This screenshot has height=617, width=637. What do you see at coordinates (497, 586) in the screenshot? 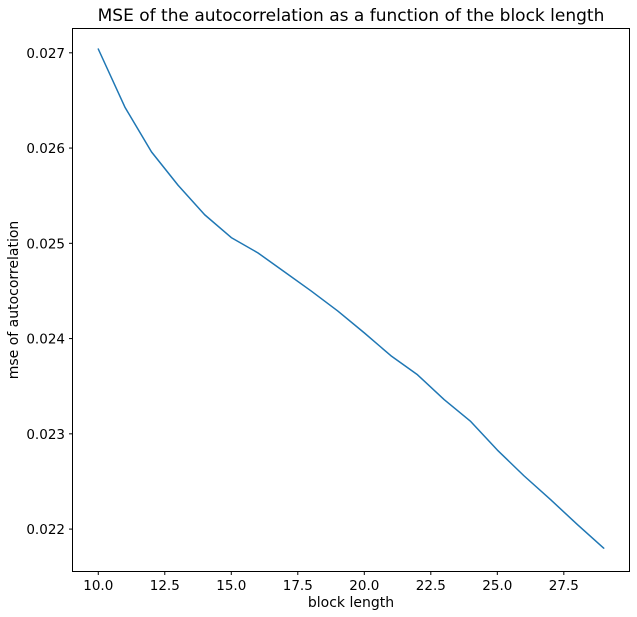
I see `x-tick-label: 25.0` at bounding box center [497, 586].